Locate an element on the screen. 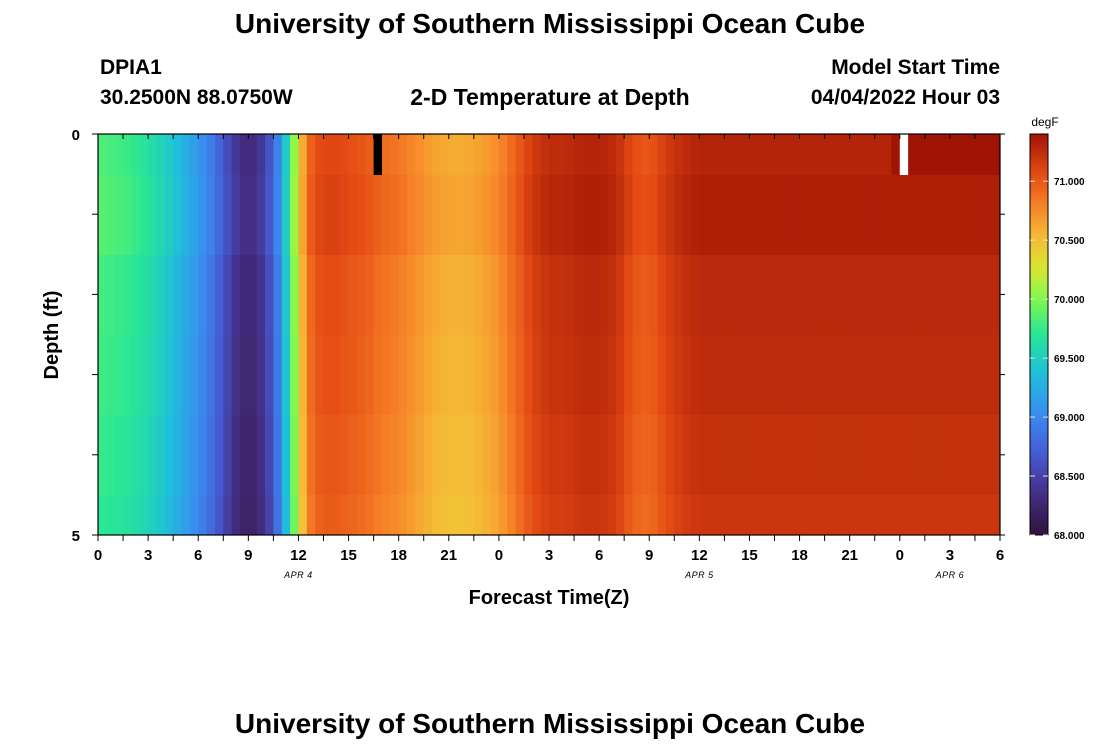 The height and width of the screenshot is (750, 1100). model-start-label: Model Start Time is located at coordinates (915, 67).